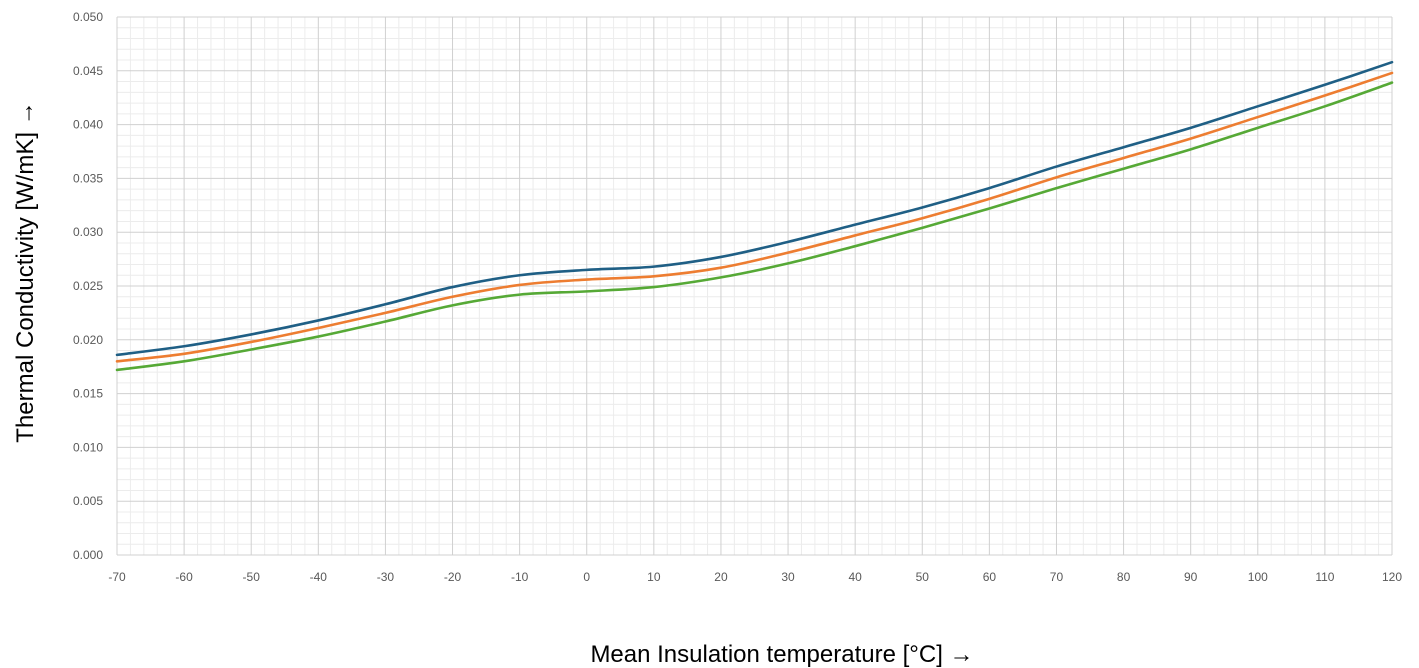  Describe the element at coordinates (453, 577) in the screenshot. I see `x-tick-label: -20` at that location.